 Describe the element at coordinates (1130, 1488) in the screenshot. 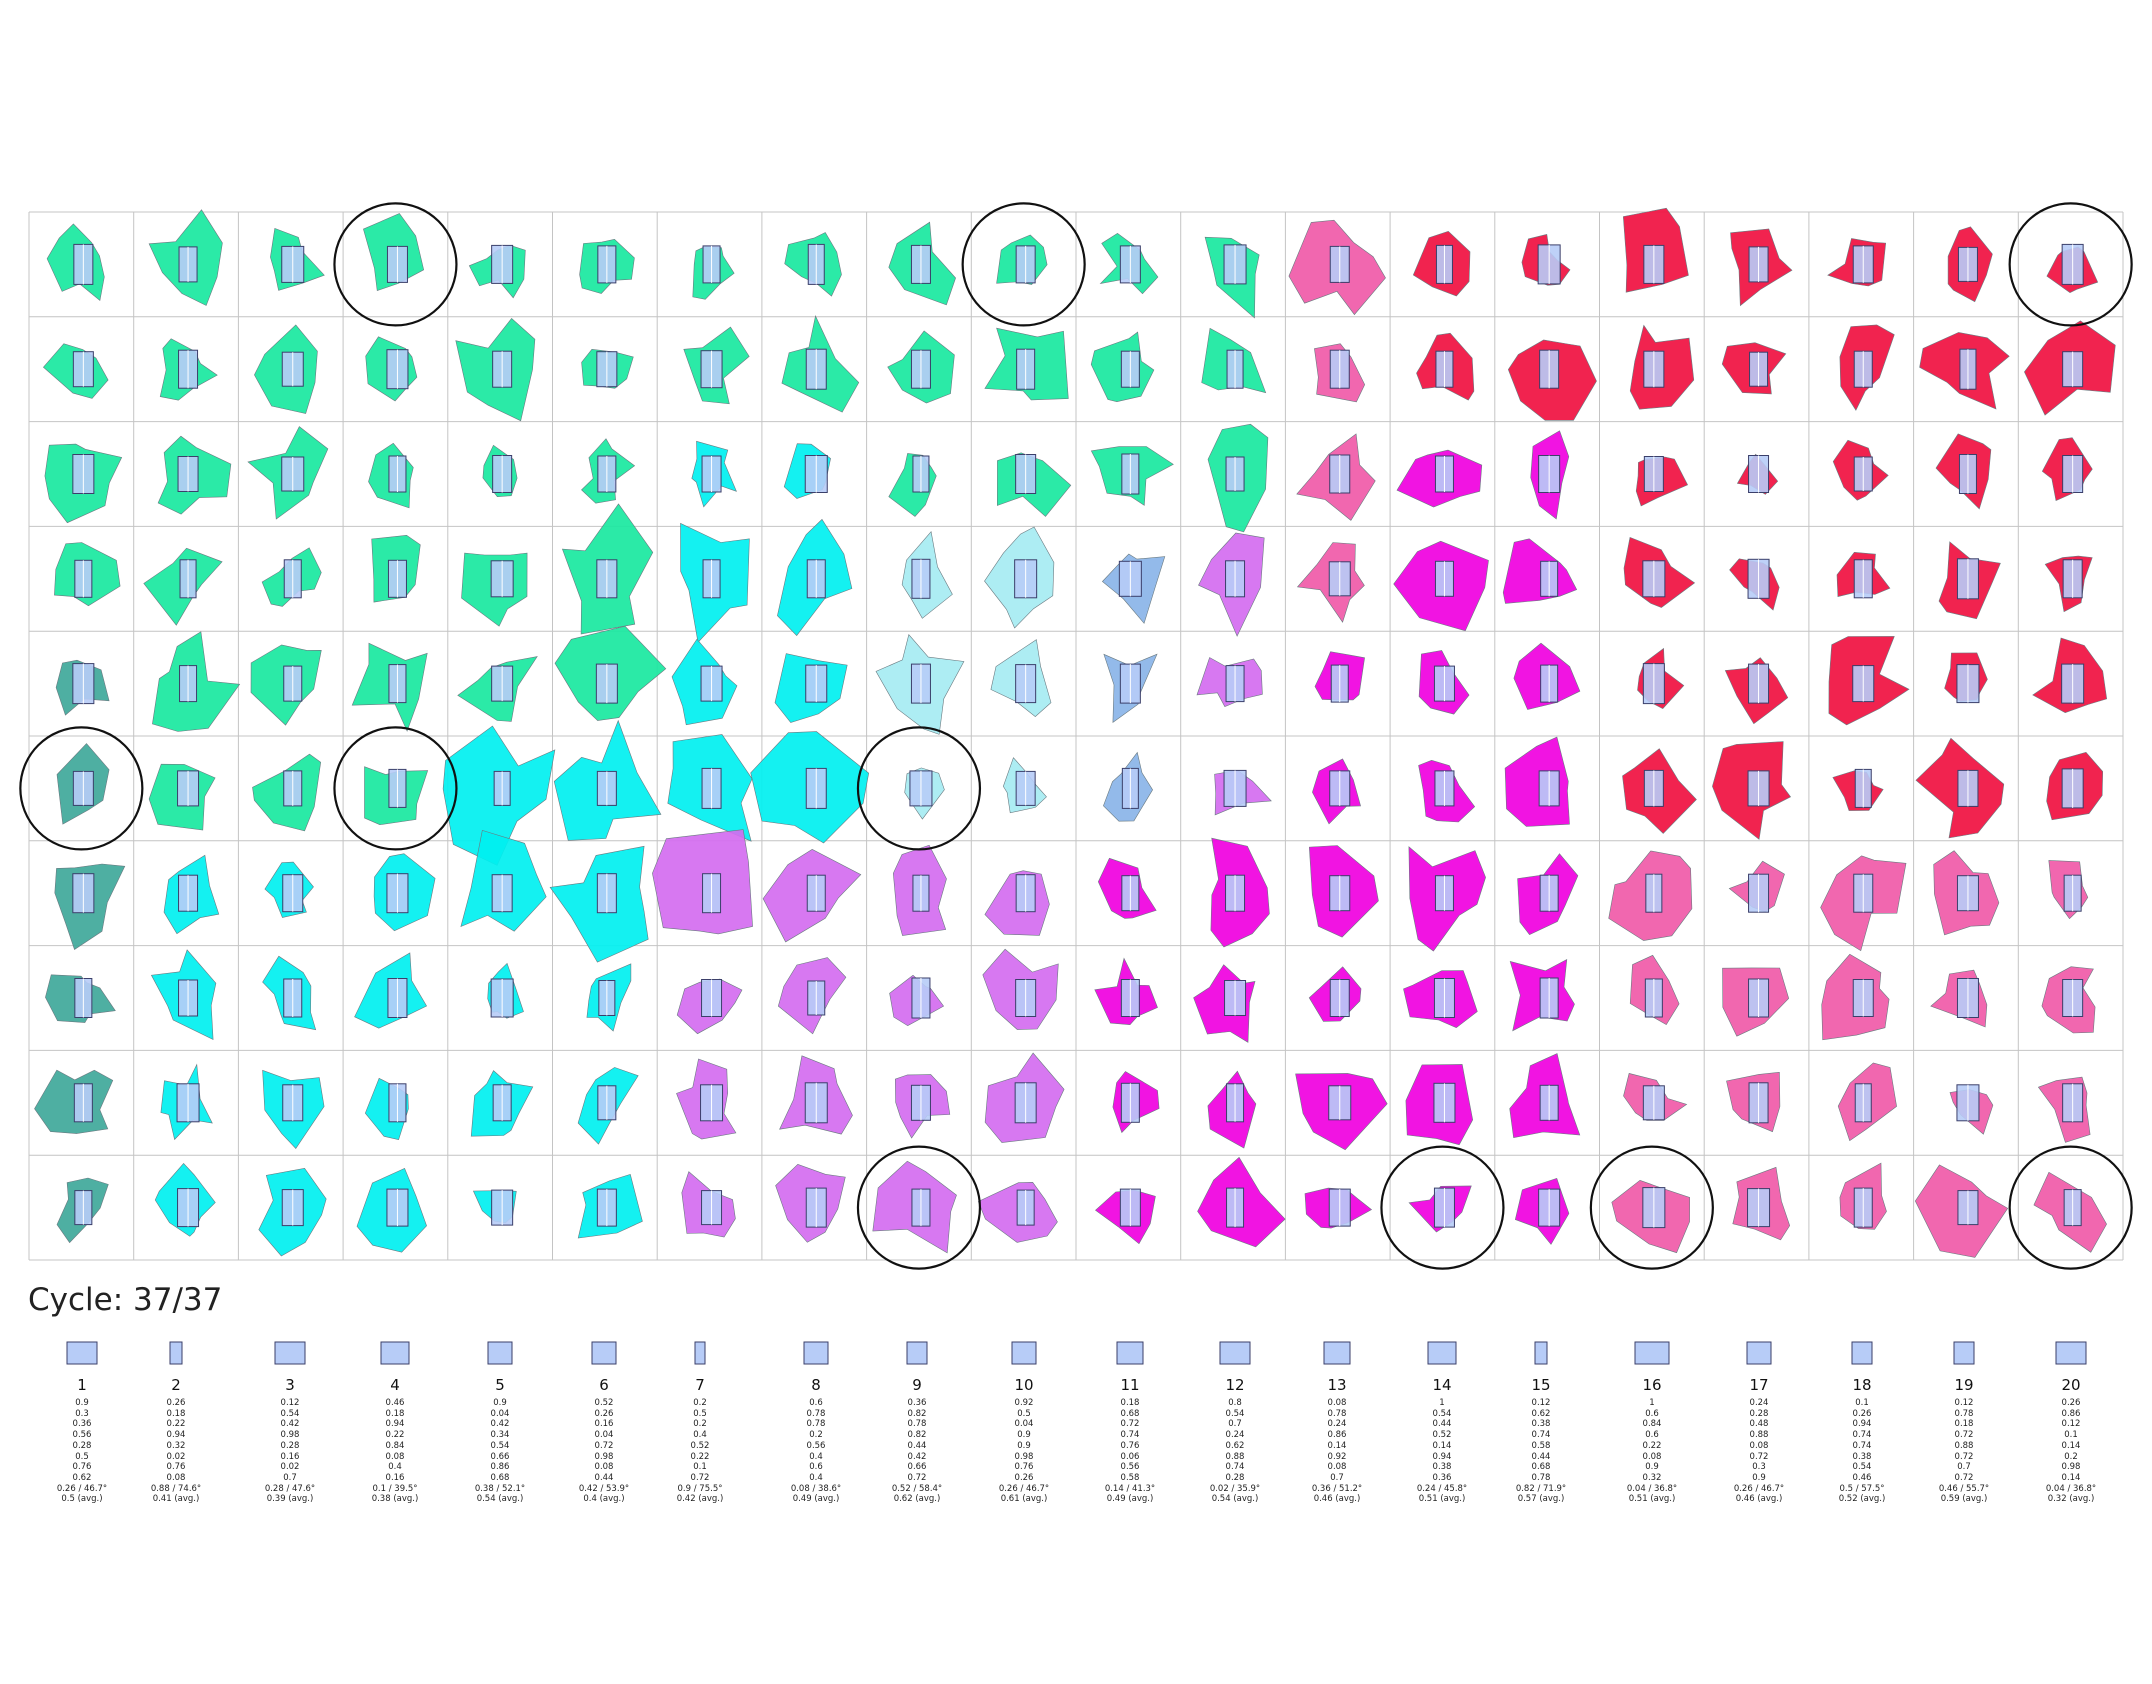

I see `legend-value: 0.14 / 41.3°` at that location.